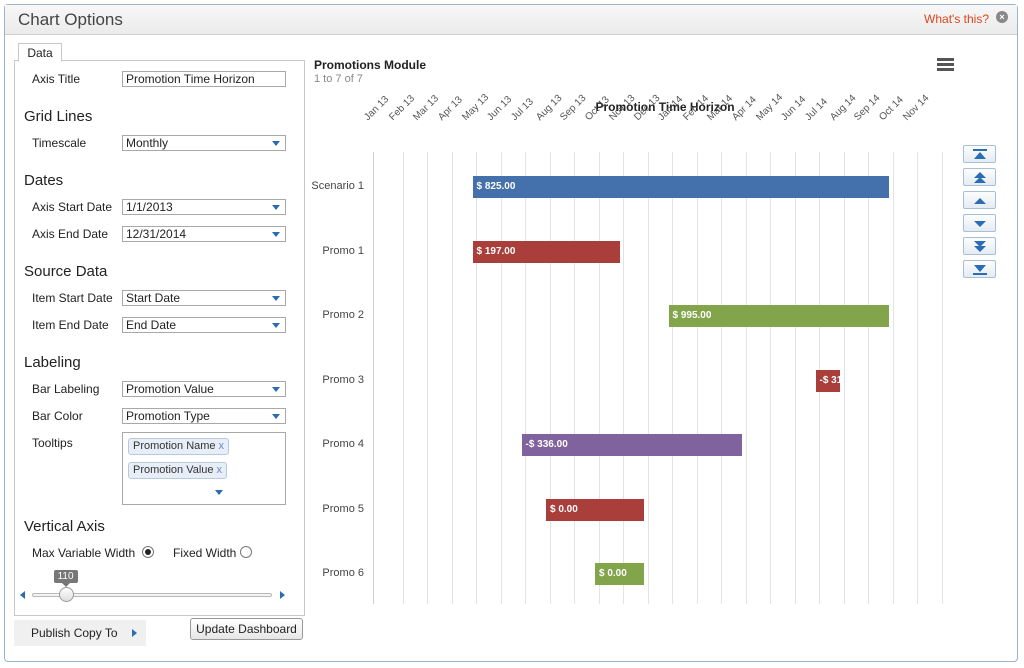 The width and height of the screenshot is (1024, 668). I want to click on axis-title-value: Promotion Time Horizon, so click(190, 79).